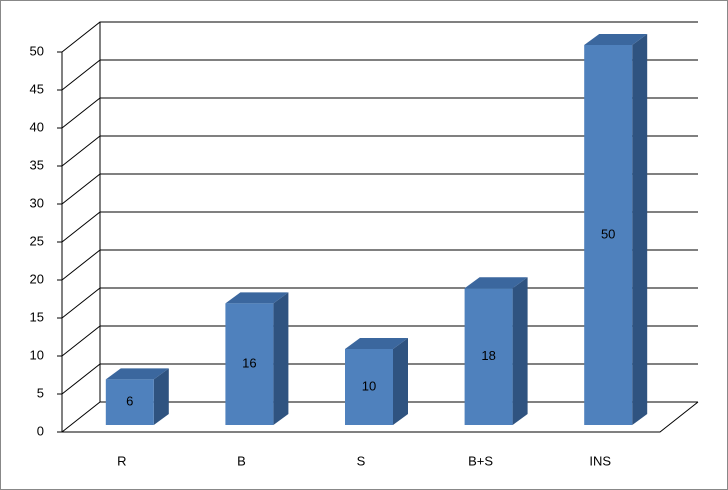  I want to click on x-tick-label: R, so click(121, 460).